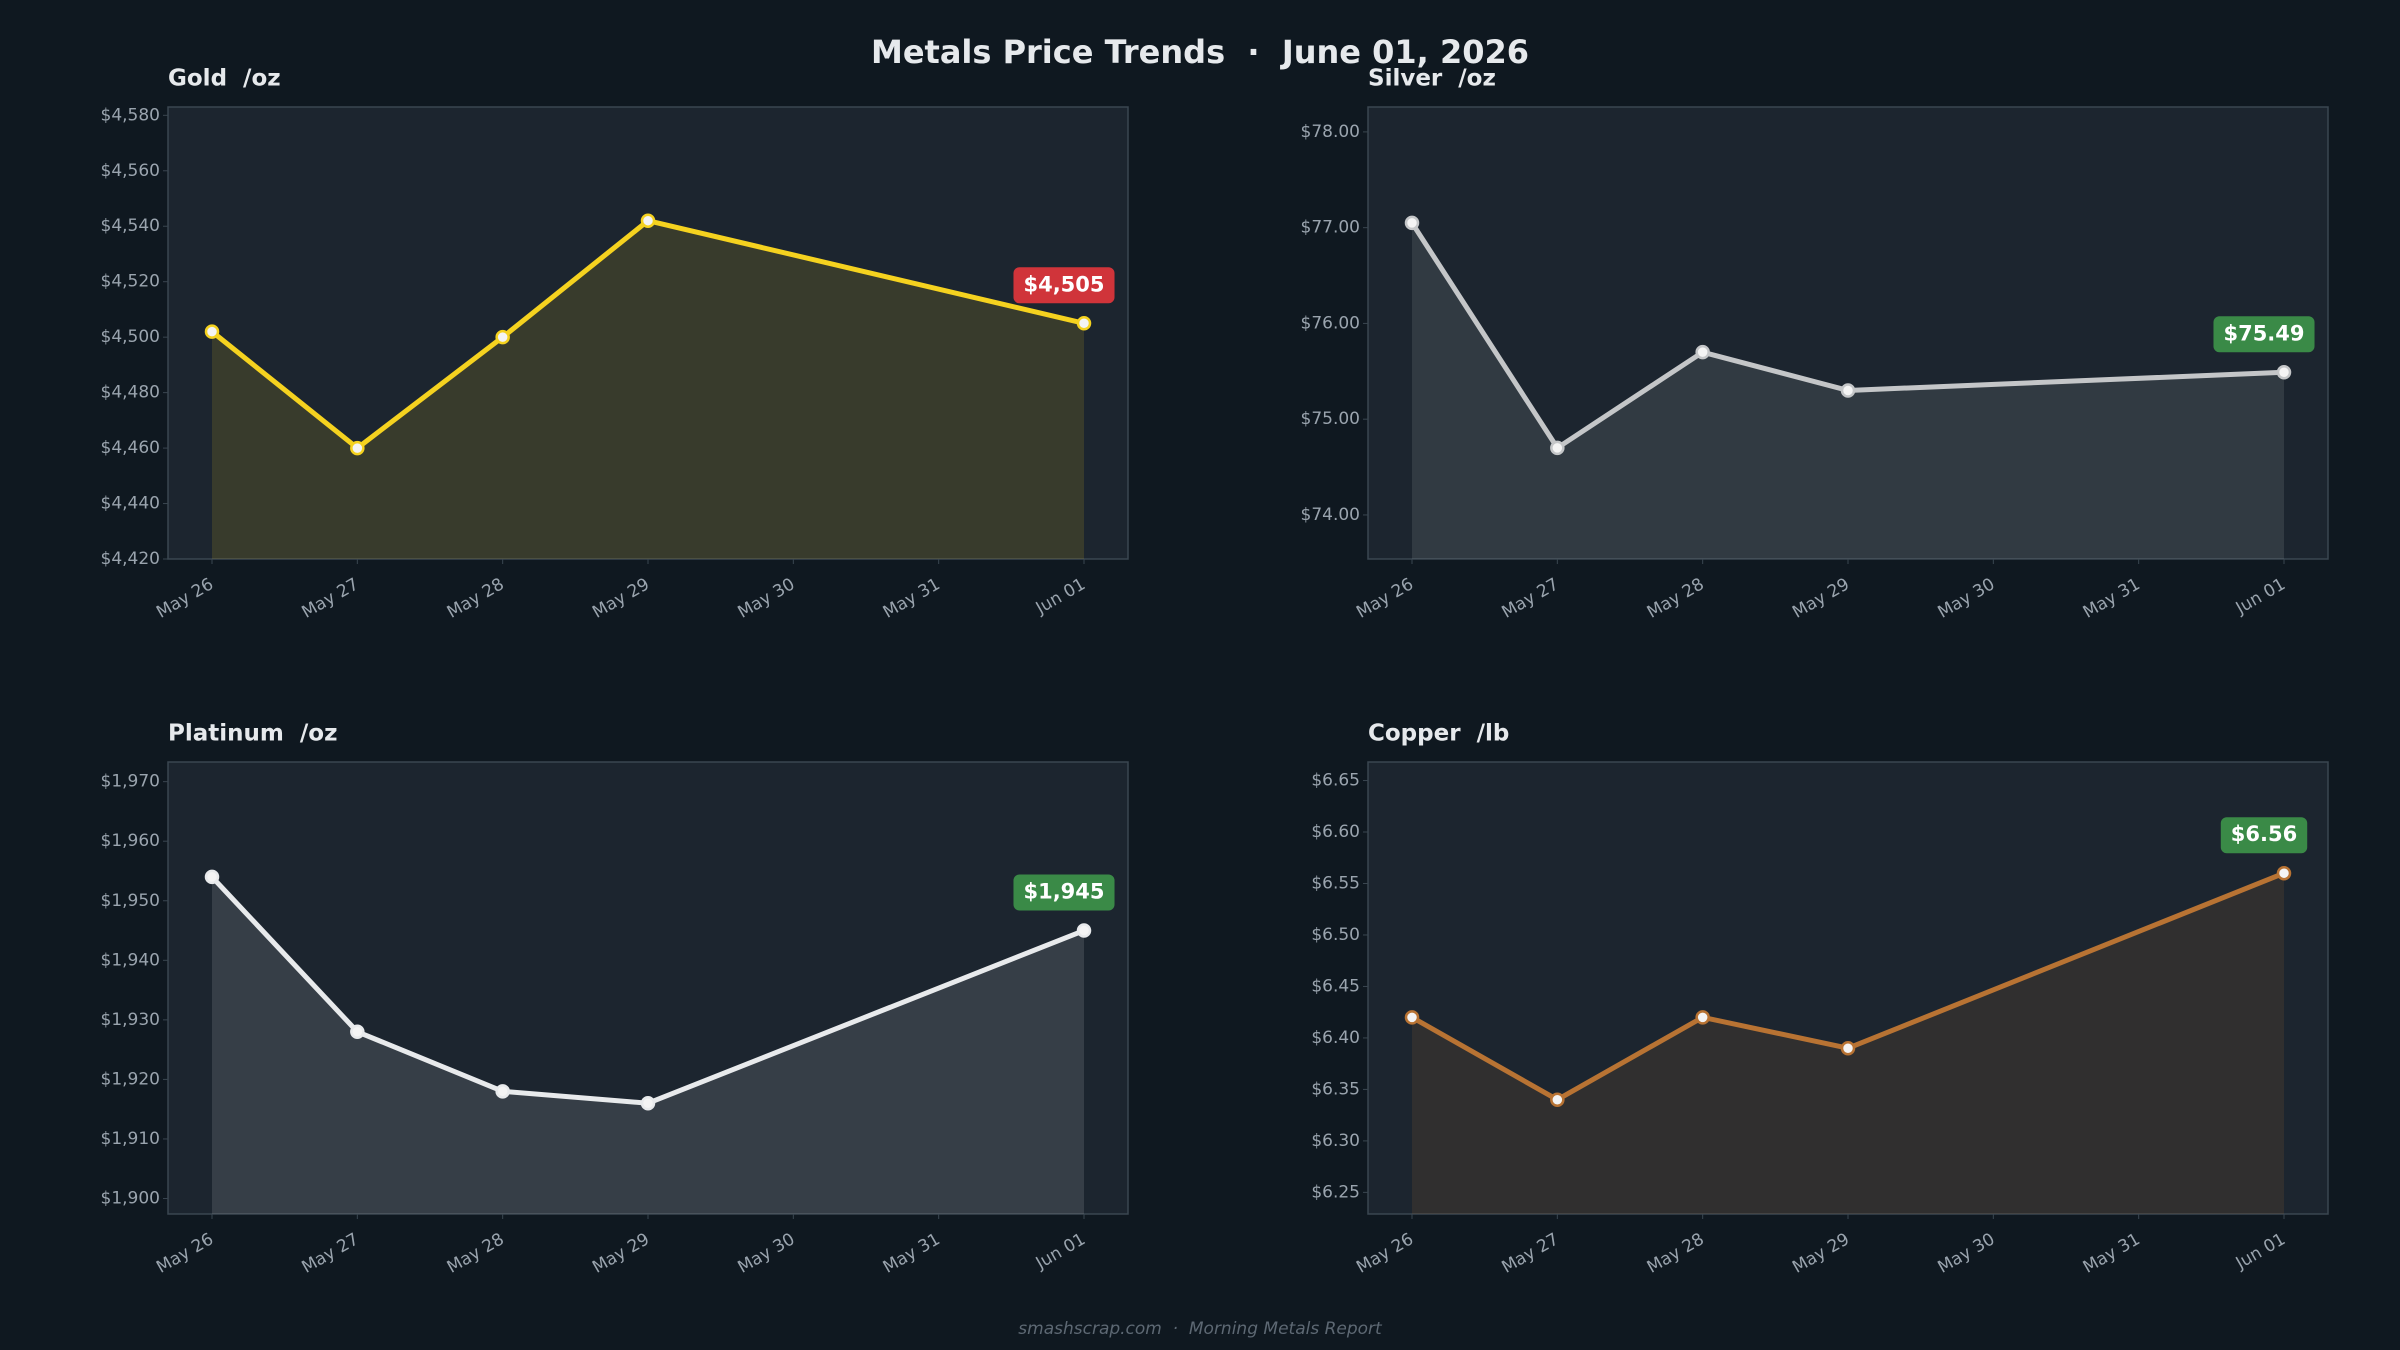 Image resolution: width=2400 pixels, height=1350 pixels. I want to click on y-tick-label: $1,910, so click(130, 1139).